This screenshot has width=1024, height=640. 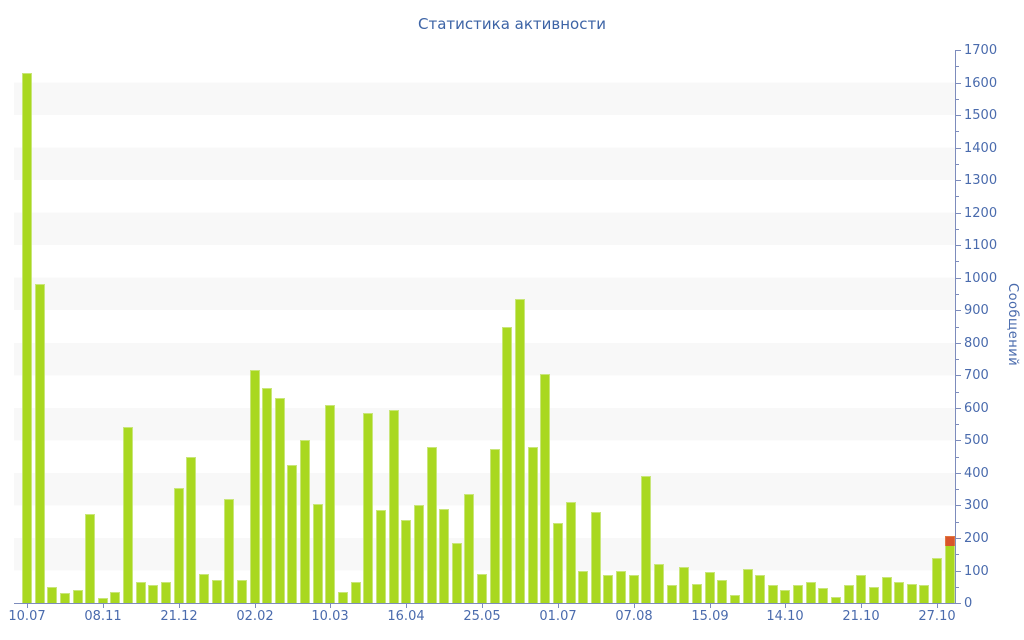 I want to click on x-tick-label: 15.09, so click(x=710, y=616).